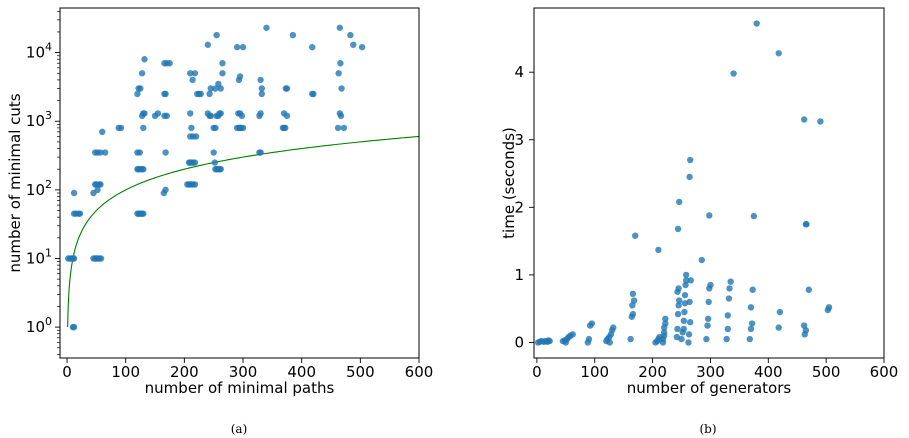  I want to click on x-axis-label: number of generators, so click(709, 388).